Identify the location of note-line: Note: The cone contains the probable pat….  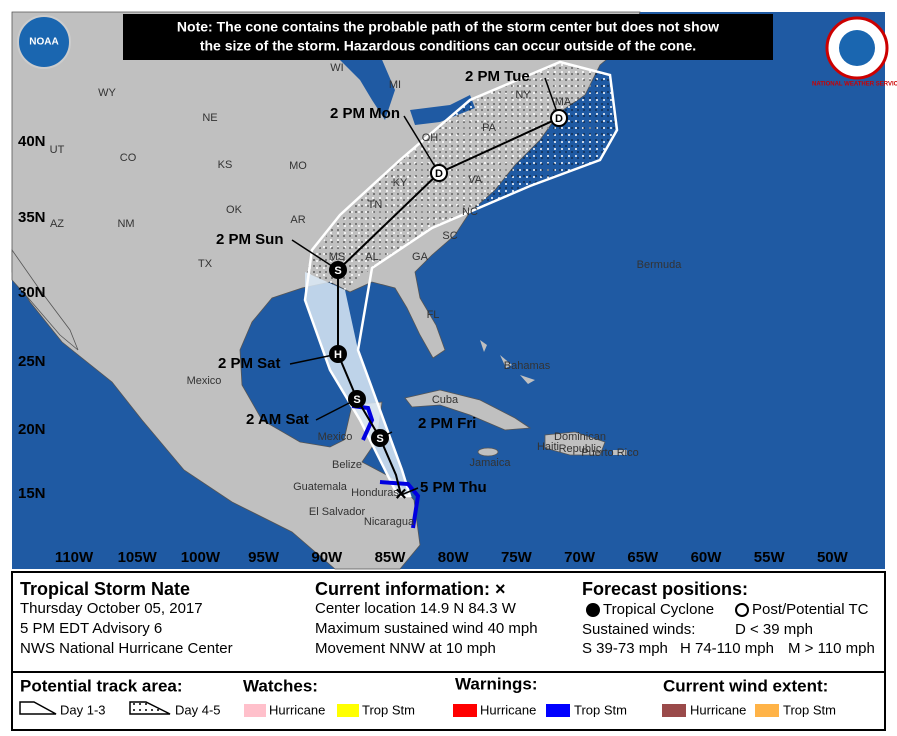
(448, 27).